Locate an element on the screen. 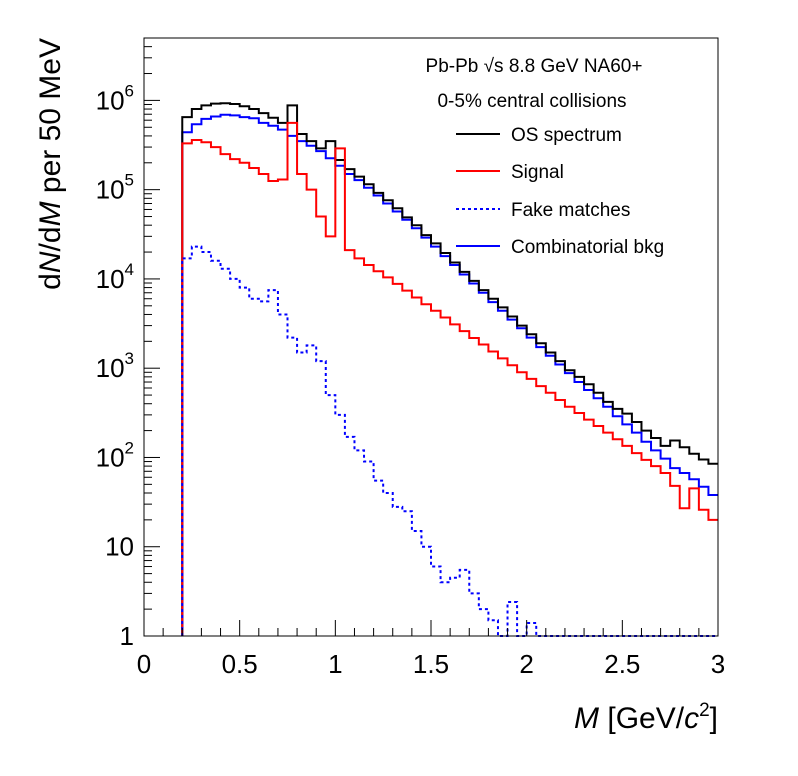  chart-title-line-1: Pb-Pb √s 8.8 GeV NA60+ is located at coordinates (534, 66).